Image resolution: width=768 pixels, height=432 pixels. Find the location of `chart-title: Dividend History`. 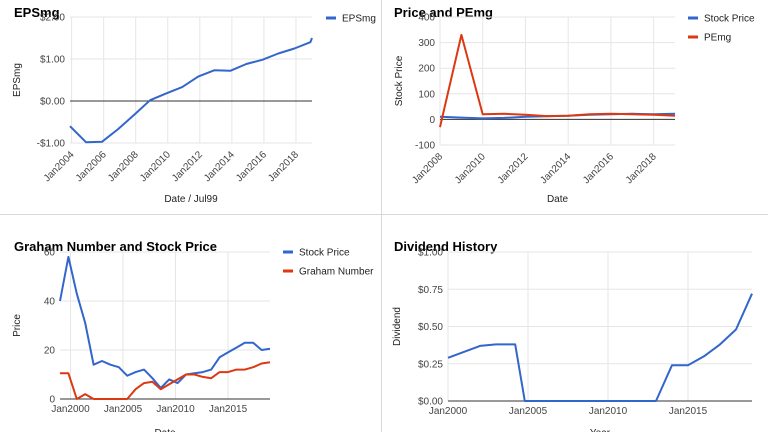

chart-title: Dividend History is located at coordinates (446, 246).